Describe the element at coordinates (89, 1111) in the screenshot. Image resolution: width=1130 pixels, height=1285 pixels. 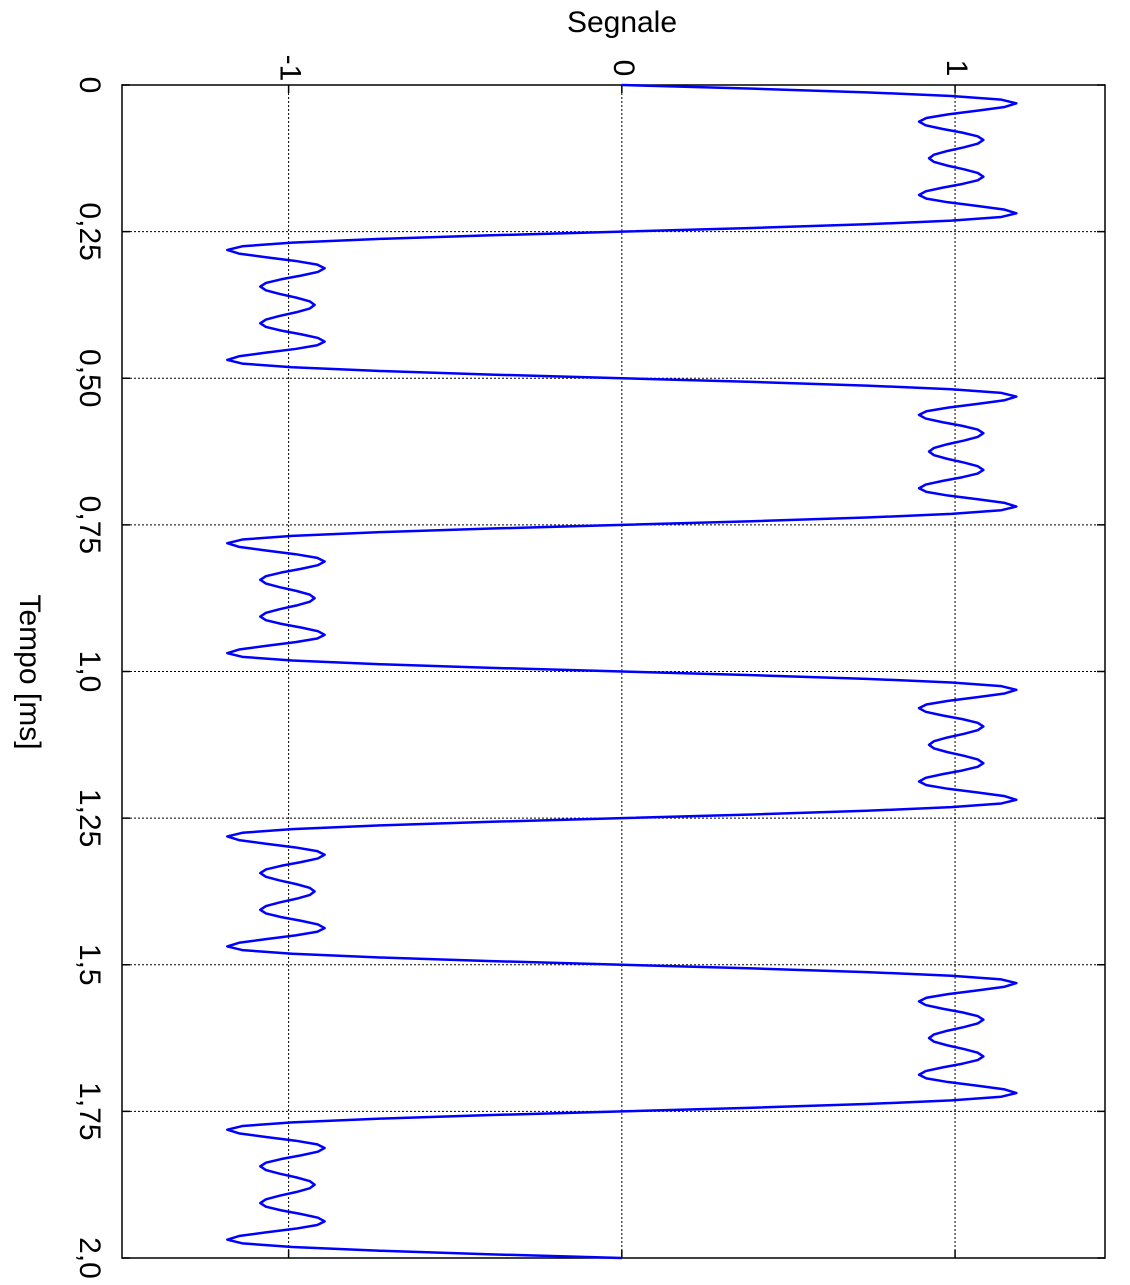
I see `x-tick-label: 1,75` at that location.